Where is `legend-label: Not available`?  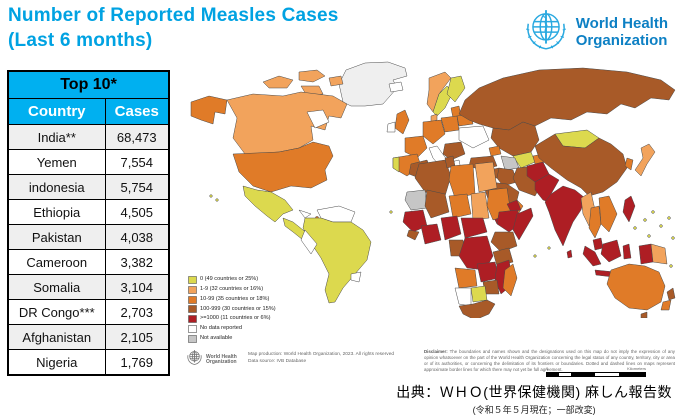
legend-label: Not available is located at coordinates (216, 337).